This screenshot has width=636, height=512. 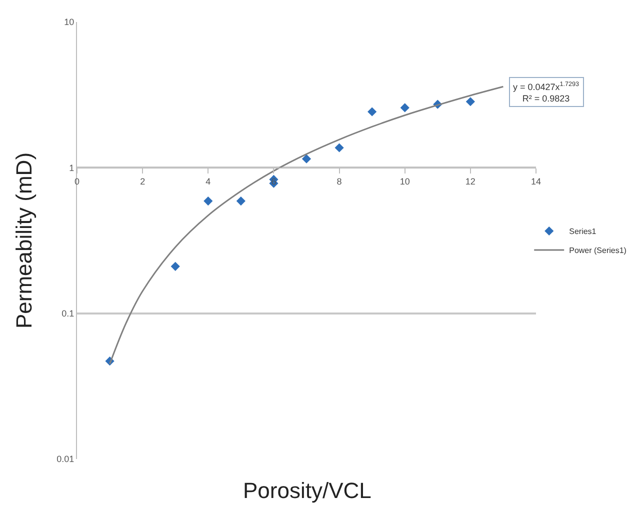 What do you see at coordinates (307, 490) in the screenshot?
I see `x-axis-title: Porosity/VCL` at bounding box center [307, 490].